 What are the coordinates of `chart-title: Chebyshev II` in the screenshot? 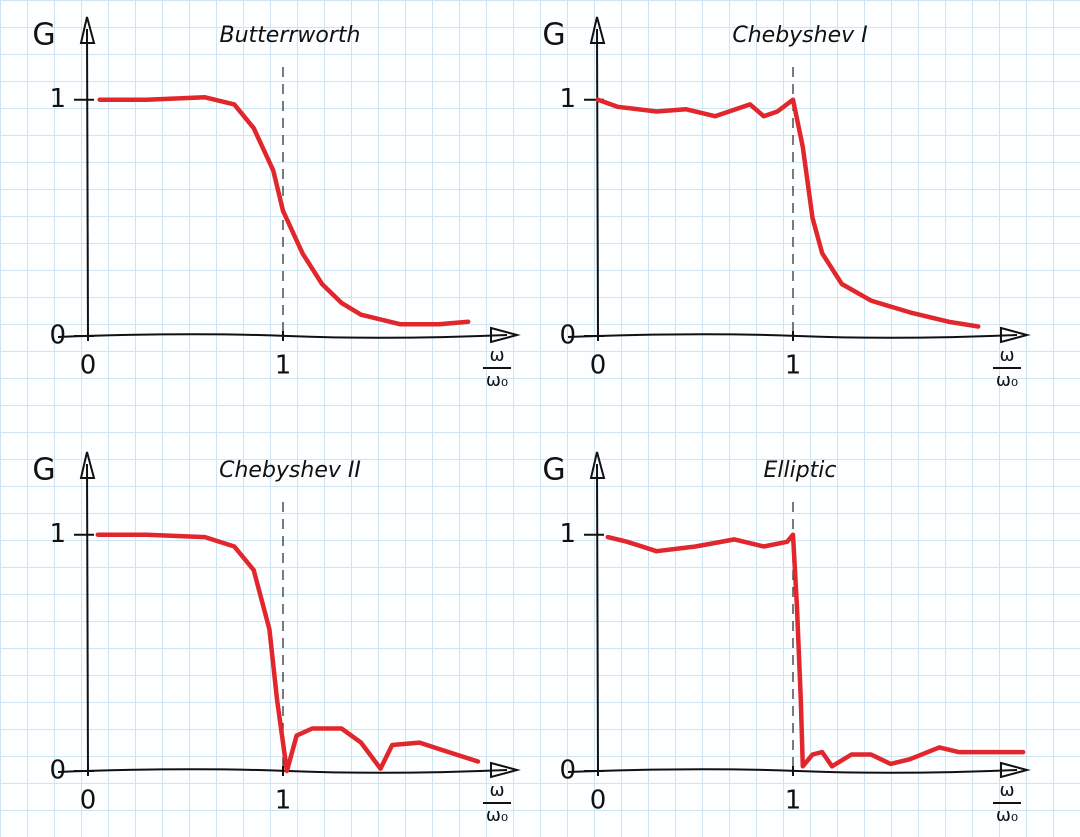 It's located at (290, 470).